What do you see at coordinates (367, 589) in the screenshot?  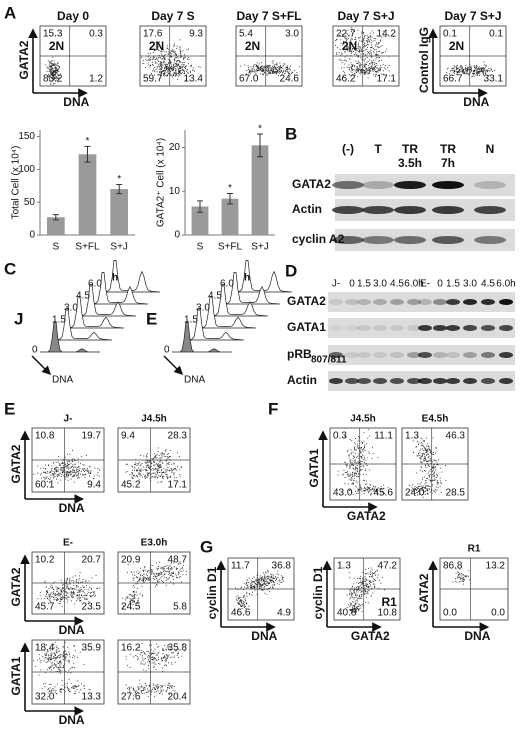 I see `flow-plot` at bounding box center [367, 589].